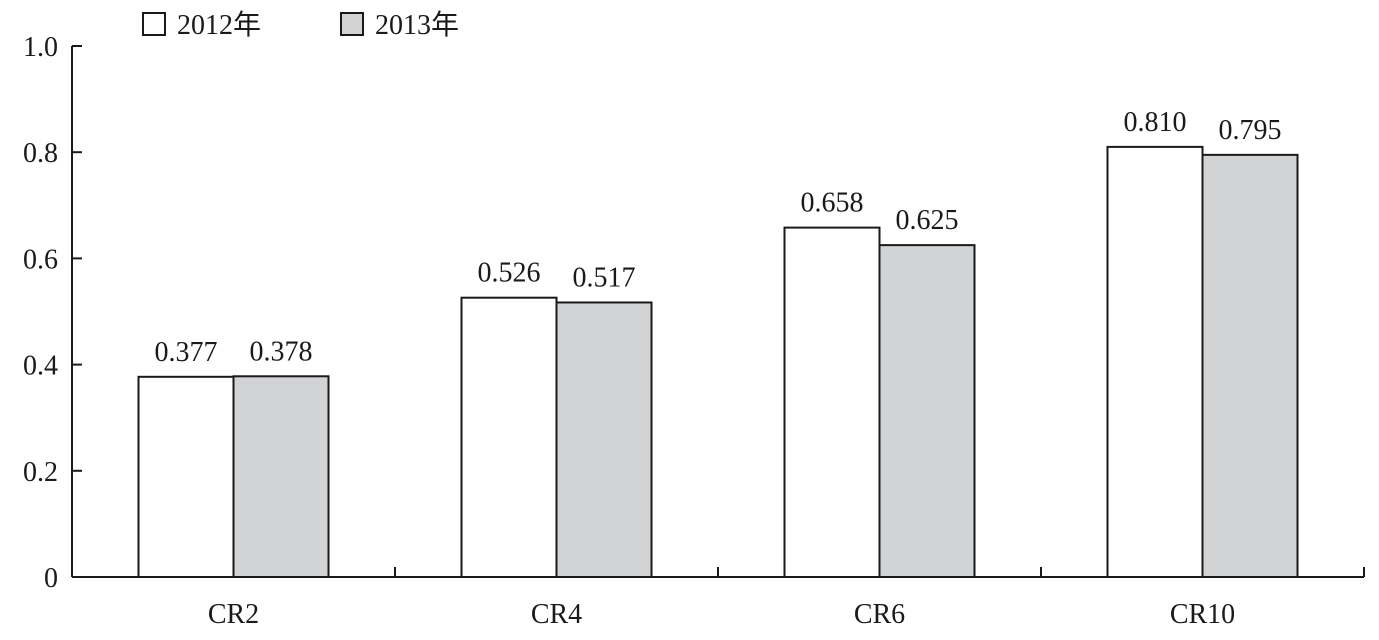  What do you see at coordinates (832, 203) in the screenshot?
I see `data-label: 0.658` at bounding box center [832, 203].